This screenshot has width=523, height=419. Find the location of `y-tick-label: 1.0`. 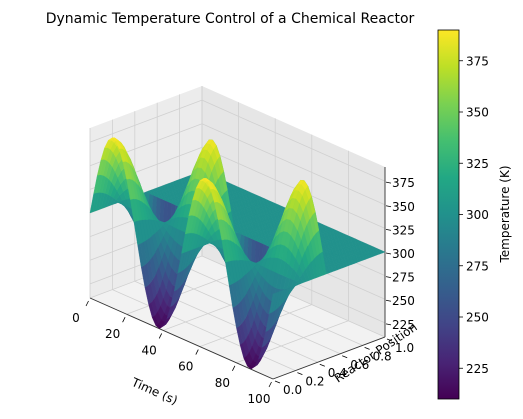

y-tick-label: 1.0 is located at coordinates (404, 348).